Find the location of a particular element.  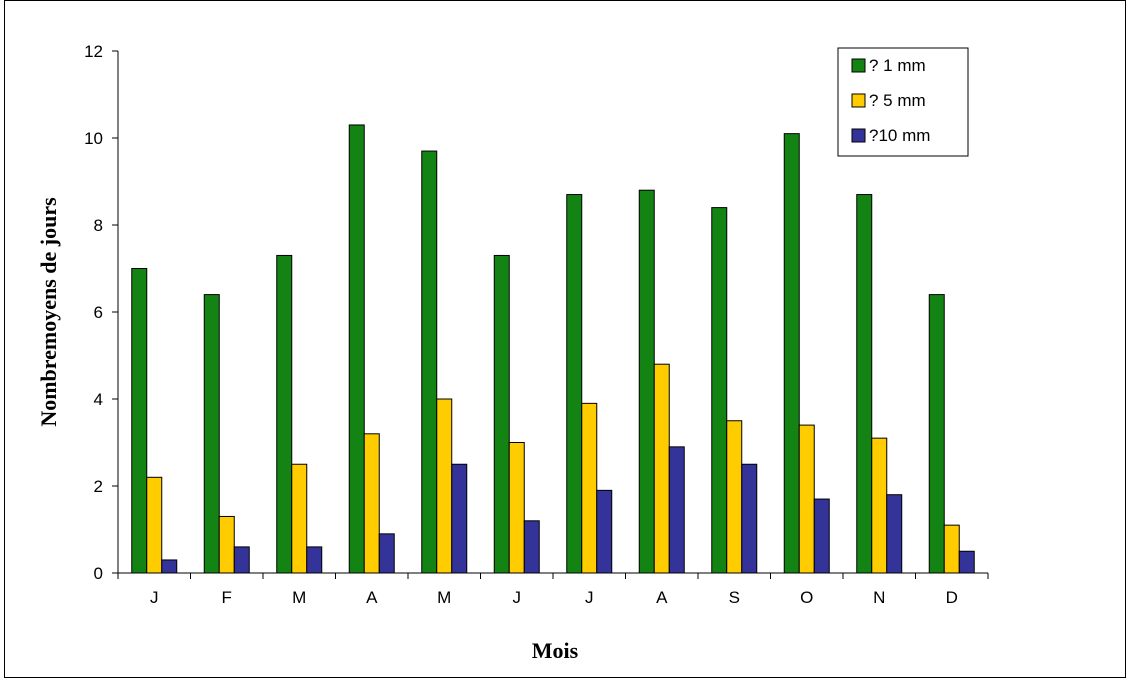

y-axis-title: Nombremoyens de jours is located at coordinates (48, 312).